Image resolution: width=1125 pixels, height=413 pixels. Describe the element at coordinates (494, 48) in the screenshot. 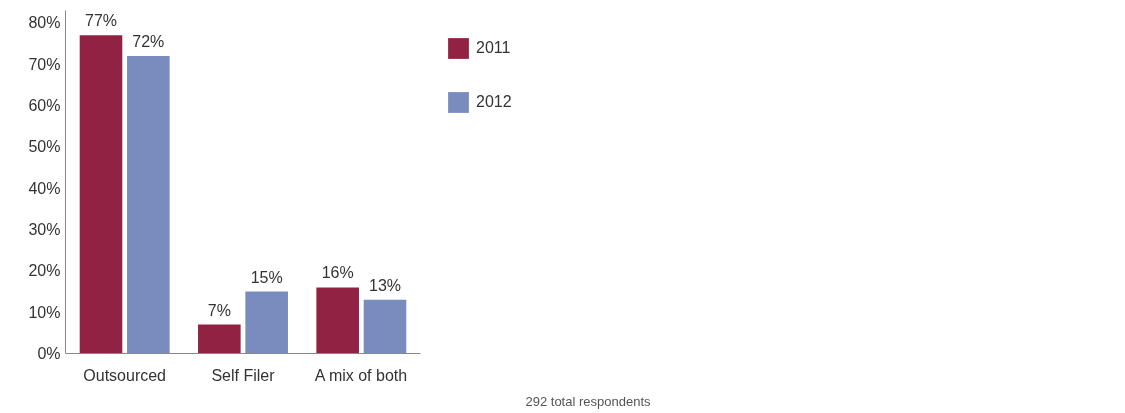

I see `legend-label: 2011` at that location.